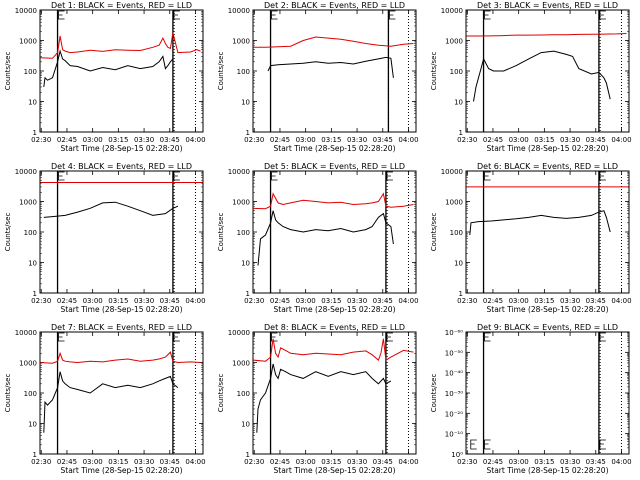 The height and width of the screenshot is (480, 640). I want to click on y-tick-label: 10⁻⁴⁰, so click(454, 374).